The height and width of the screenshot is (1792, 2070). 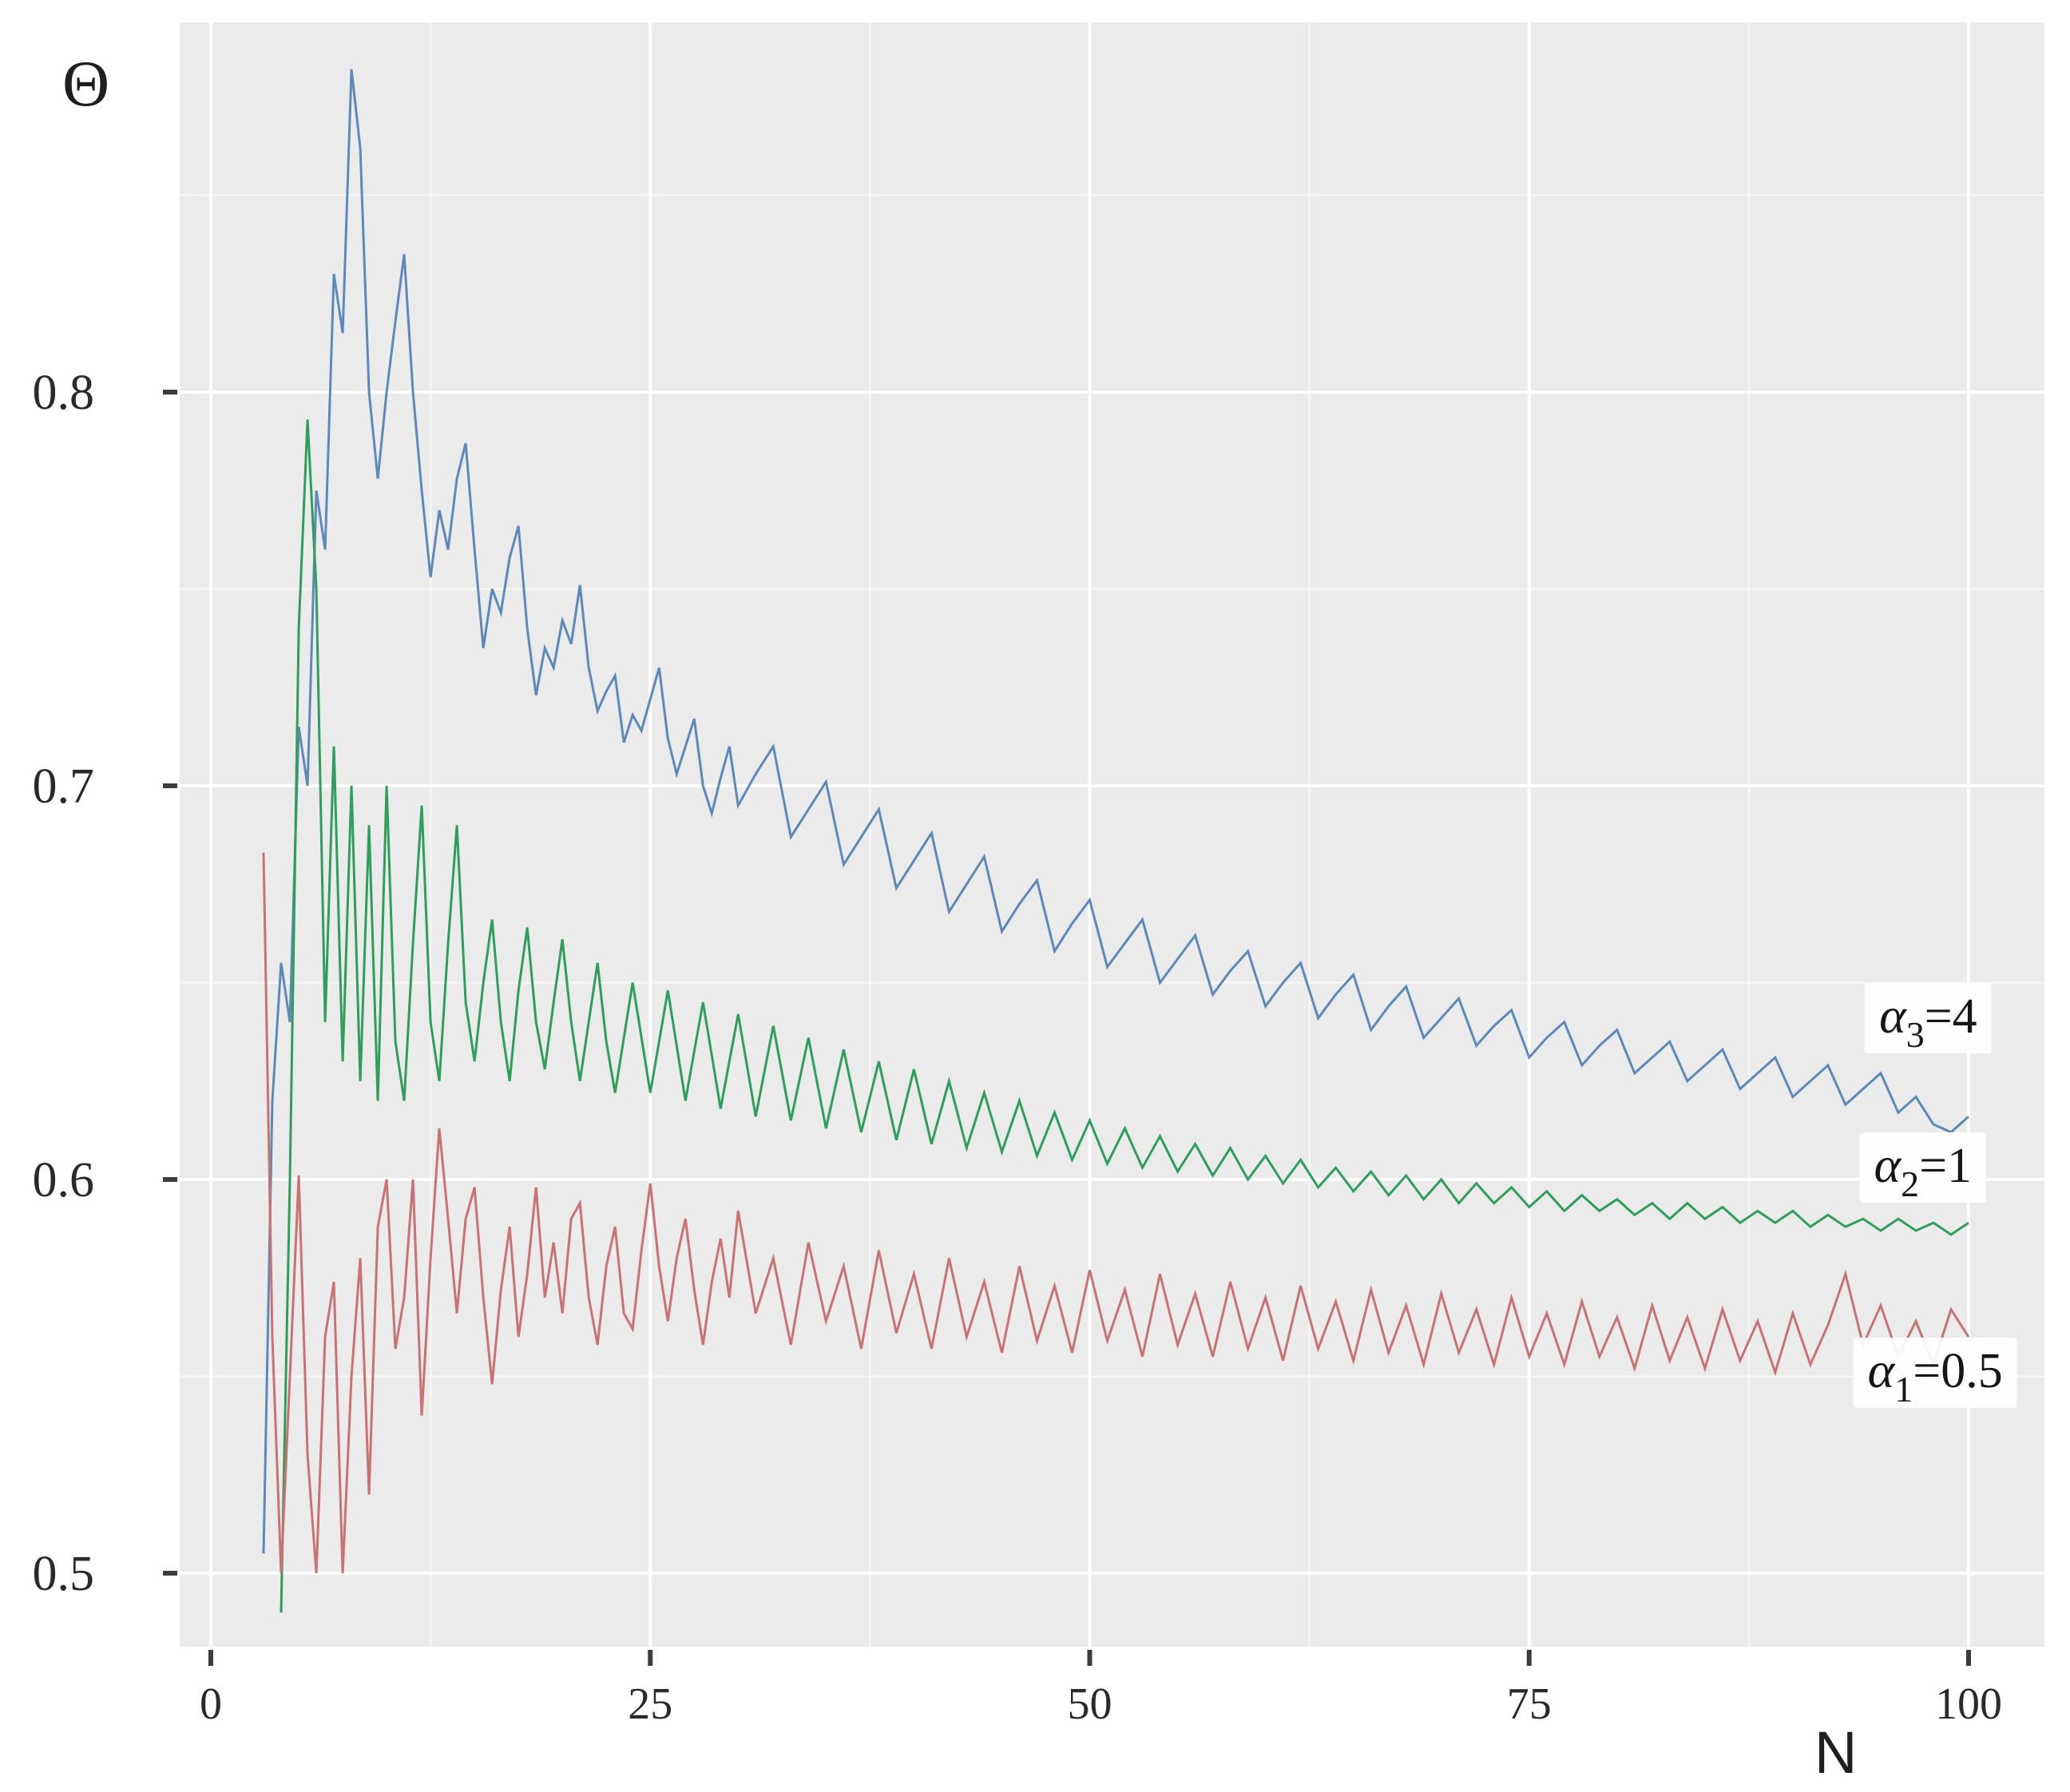 What do you see at coordinates (64, 786) in the screenshot?
I see `y-tick-label-0.7: 0.7` at bounding box center [64, 786].